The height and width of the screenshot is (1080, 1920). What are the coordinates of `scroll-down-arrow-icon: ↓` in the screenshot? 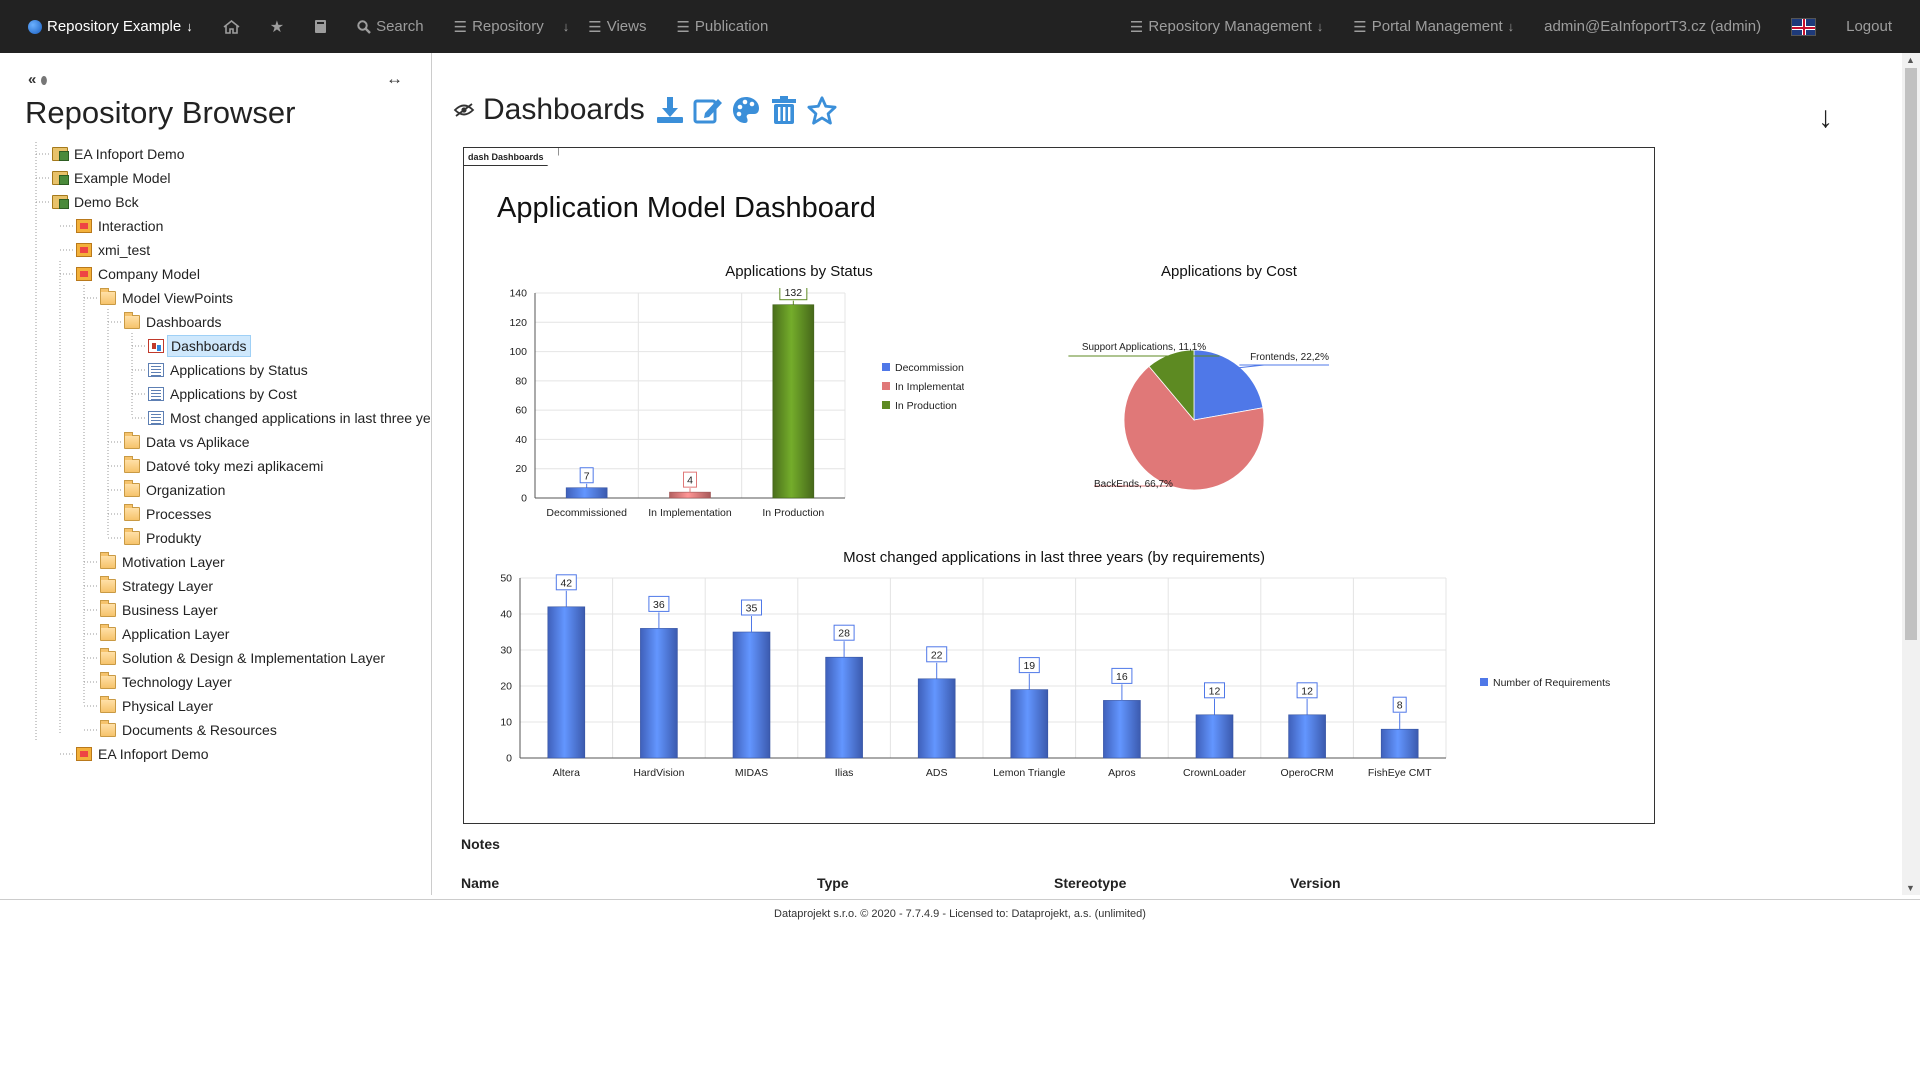 It's located at (1825, 117).